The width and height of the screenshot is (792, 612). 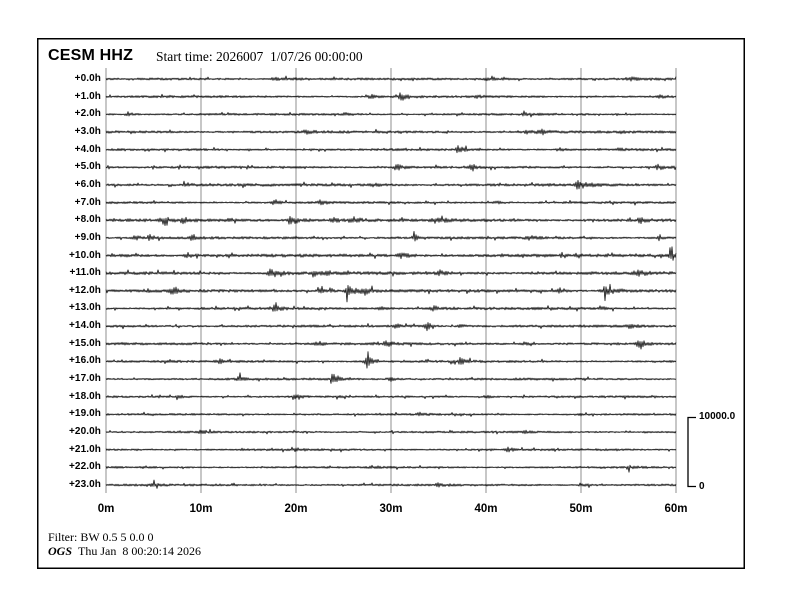 What do you see at coordinates (87, 96) in the screenshot?
I see `trace-label-+1.0h: +1.0h` at bounding box center [87, 96].